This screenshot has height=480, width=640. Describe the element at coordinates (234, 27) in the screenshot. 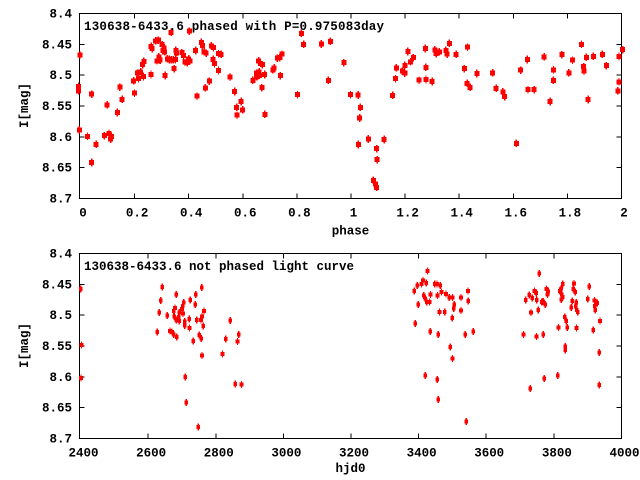

I see `svg-text:130638-6433.6 phased with P=0.: 130638-6433.6 phased with P=0.975083day` at that location.